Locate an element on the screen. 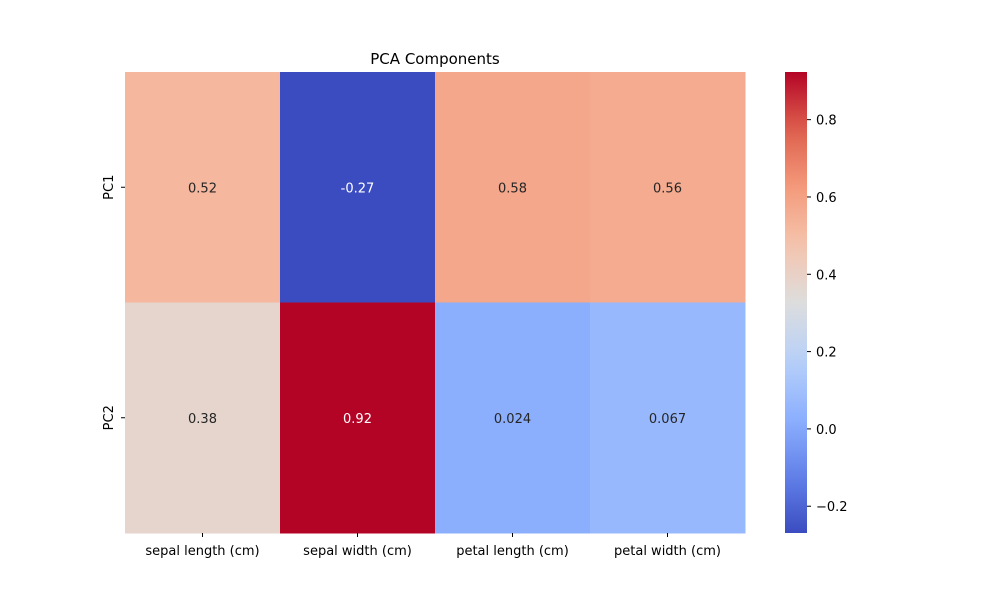 The image size is (1000, 604). cell-annotation: 0.92 is located at coordinates (357, 419).